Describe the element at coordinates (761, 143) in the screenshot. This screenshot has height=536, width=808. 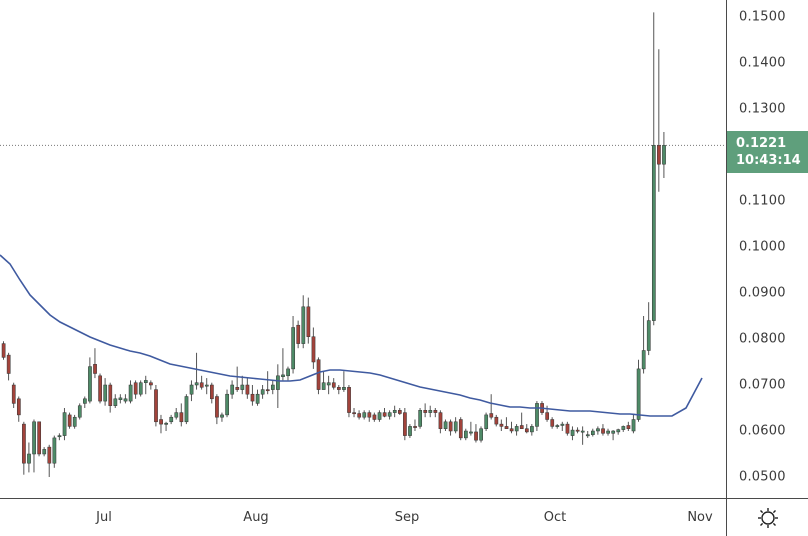
I see `last-price-value: 0.1221` at that location.